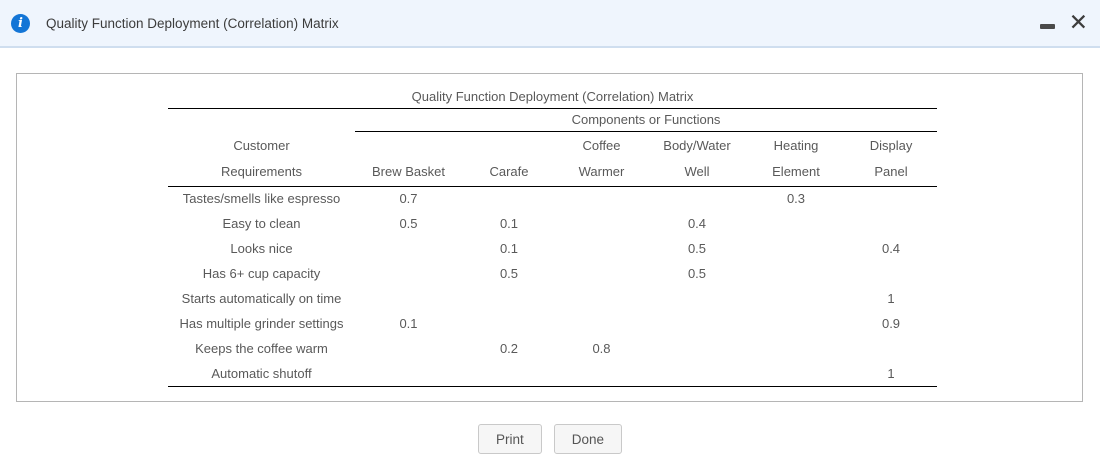 This screenshot has width=1100, height=467. Describe the element at coordinates (408, 199) in the screenshot. I see `matrix-cell: 0.7` at that location.